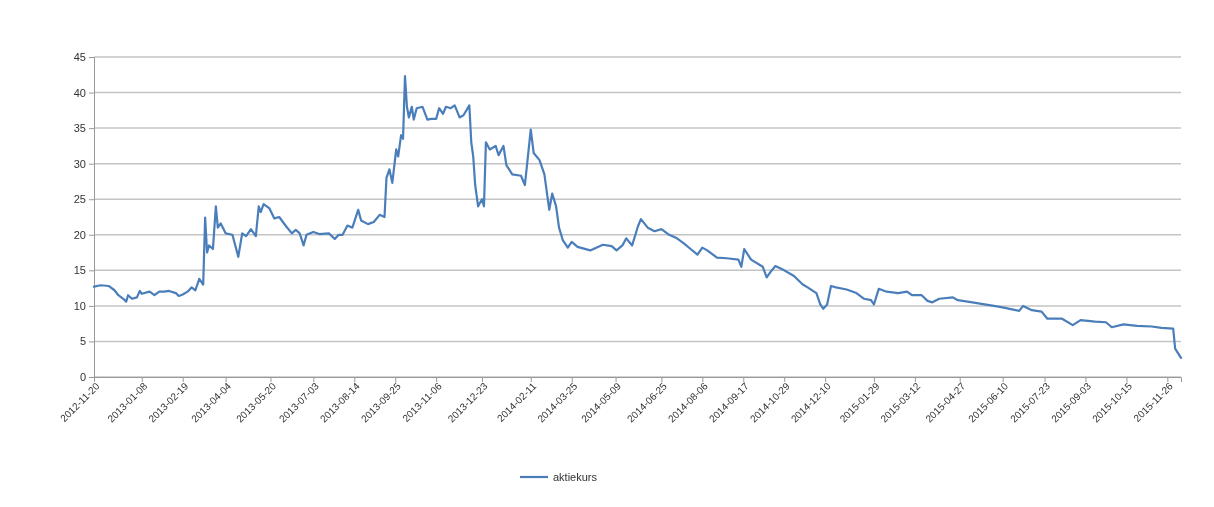  Describe the element at coordinates (82, 341) in the screenshot. I see `y-tick-label: 5` at that location.